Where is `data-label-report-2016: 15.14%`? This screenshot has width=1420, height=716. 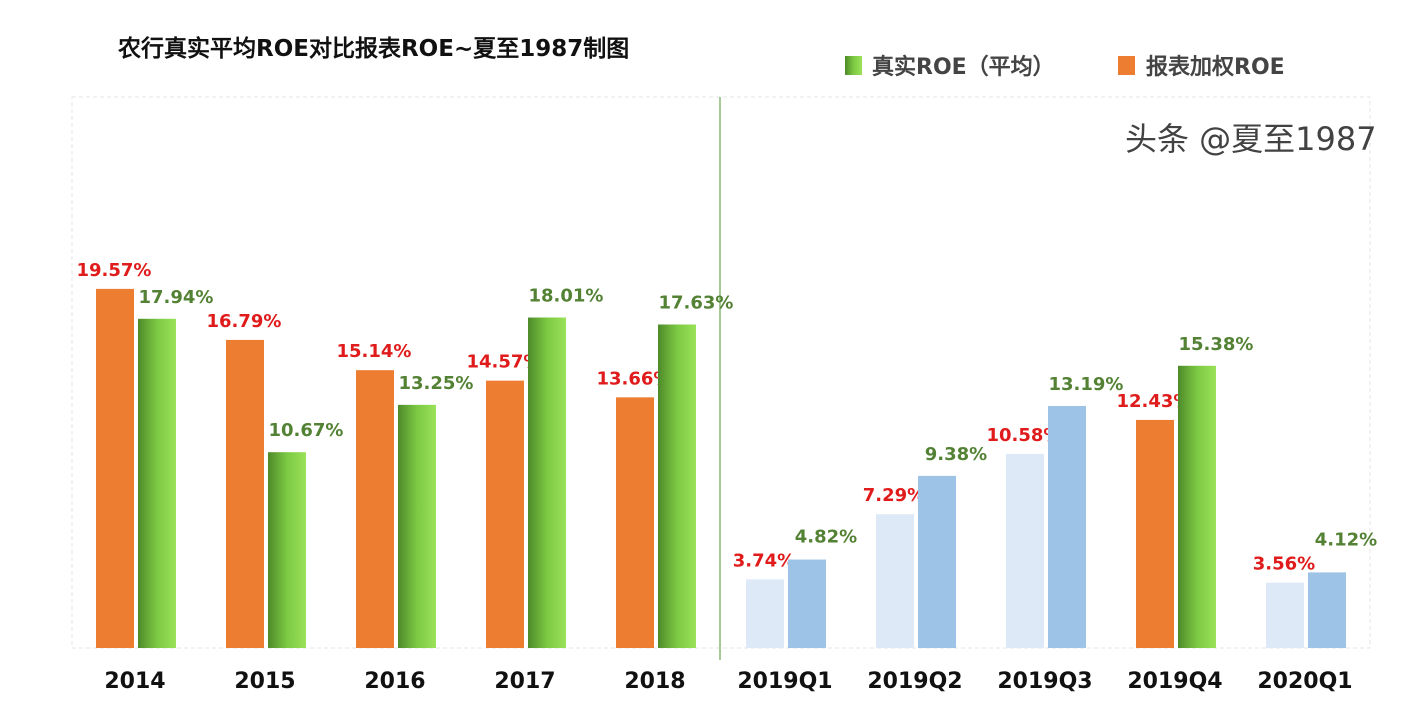 data-label-report-2016: 15.14% is located at coordinates (374, 351).